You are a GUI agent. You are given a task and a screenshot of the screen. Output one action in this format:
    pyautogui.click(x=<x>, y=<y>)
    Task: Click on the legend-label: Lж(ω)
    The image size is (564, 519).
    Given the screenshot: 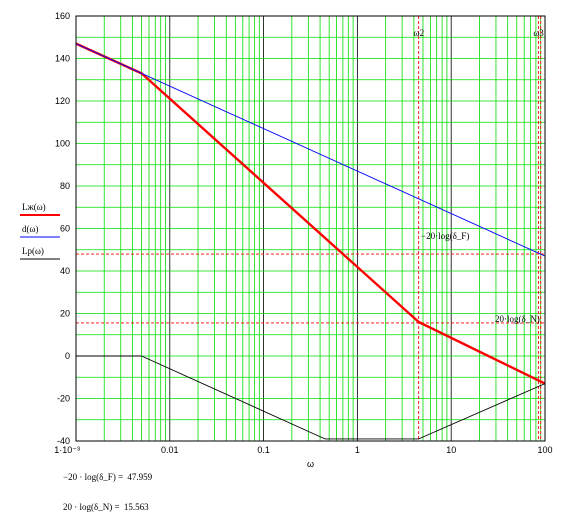 What is the action you would take?
    pyautogui.click(x=34, y=207)
    